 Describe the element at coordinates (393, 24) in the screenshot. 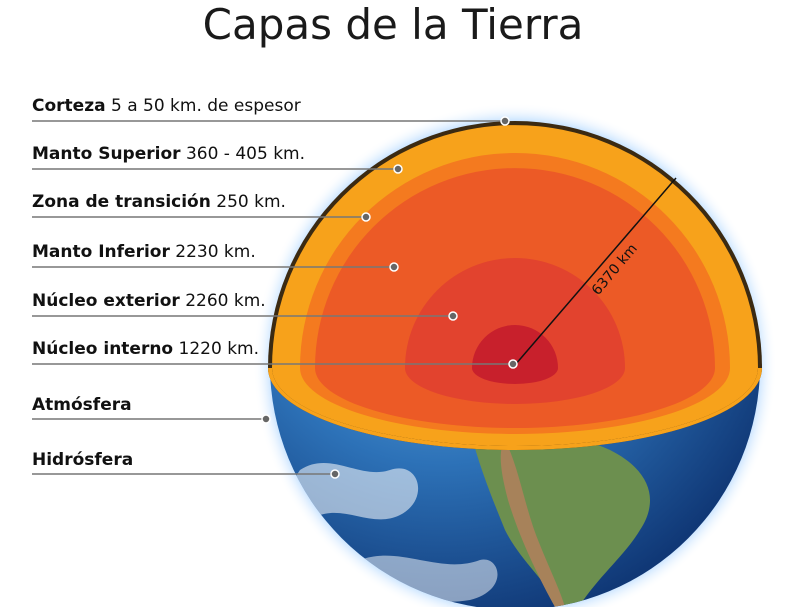

I see `diagram-title: Capas de la Tierra` at that location.